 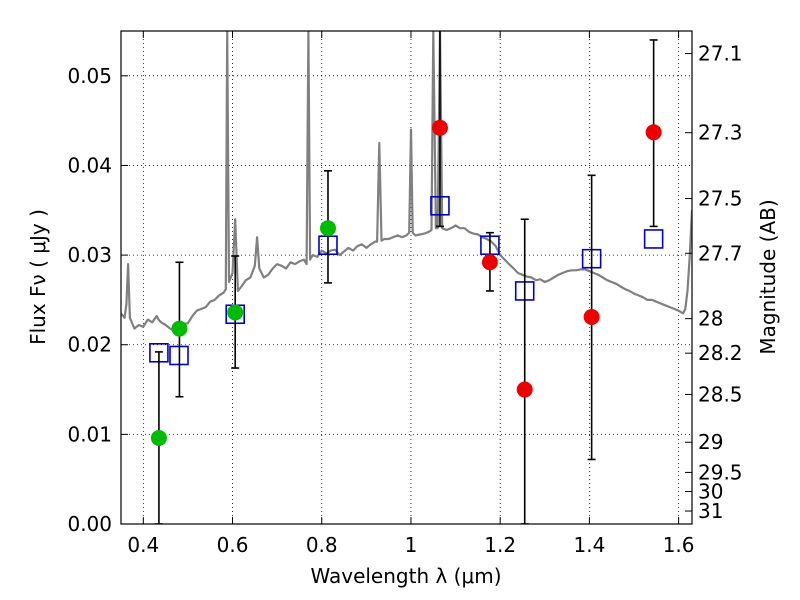 What do you see at coordinates (768, 276) in the screenshot?
I see `right-axis-title: Magnitude (AB)` at bounding box center [768, 276].